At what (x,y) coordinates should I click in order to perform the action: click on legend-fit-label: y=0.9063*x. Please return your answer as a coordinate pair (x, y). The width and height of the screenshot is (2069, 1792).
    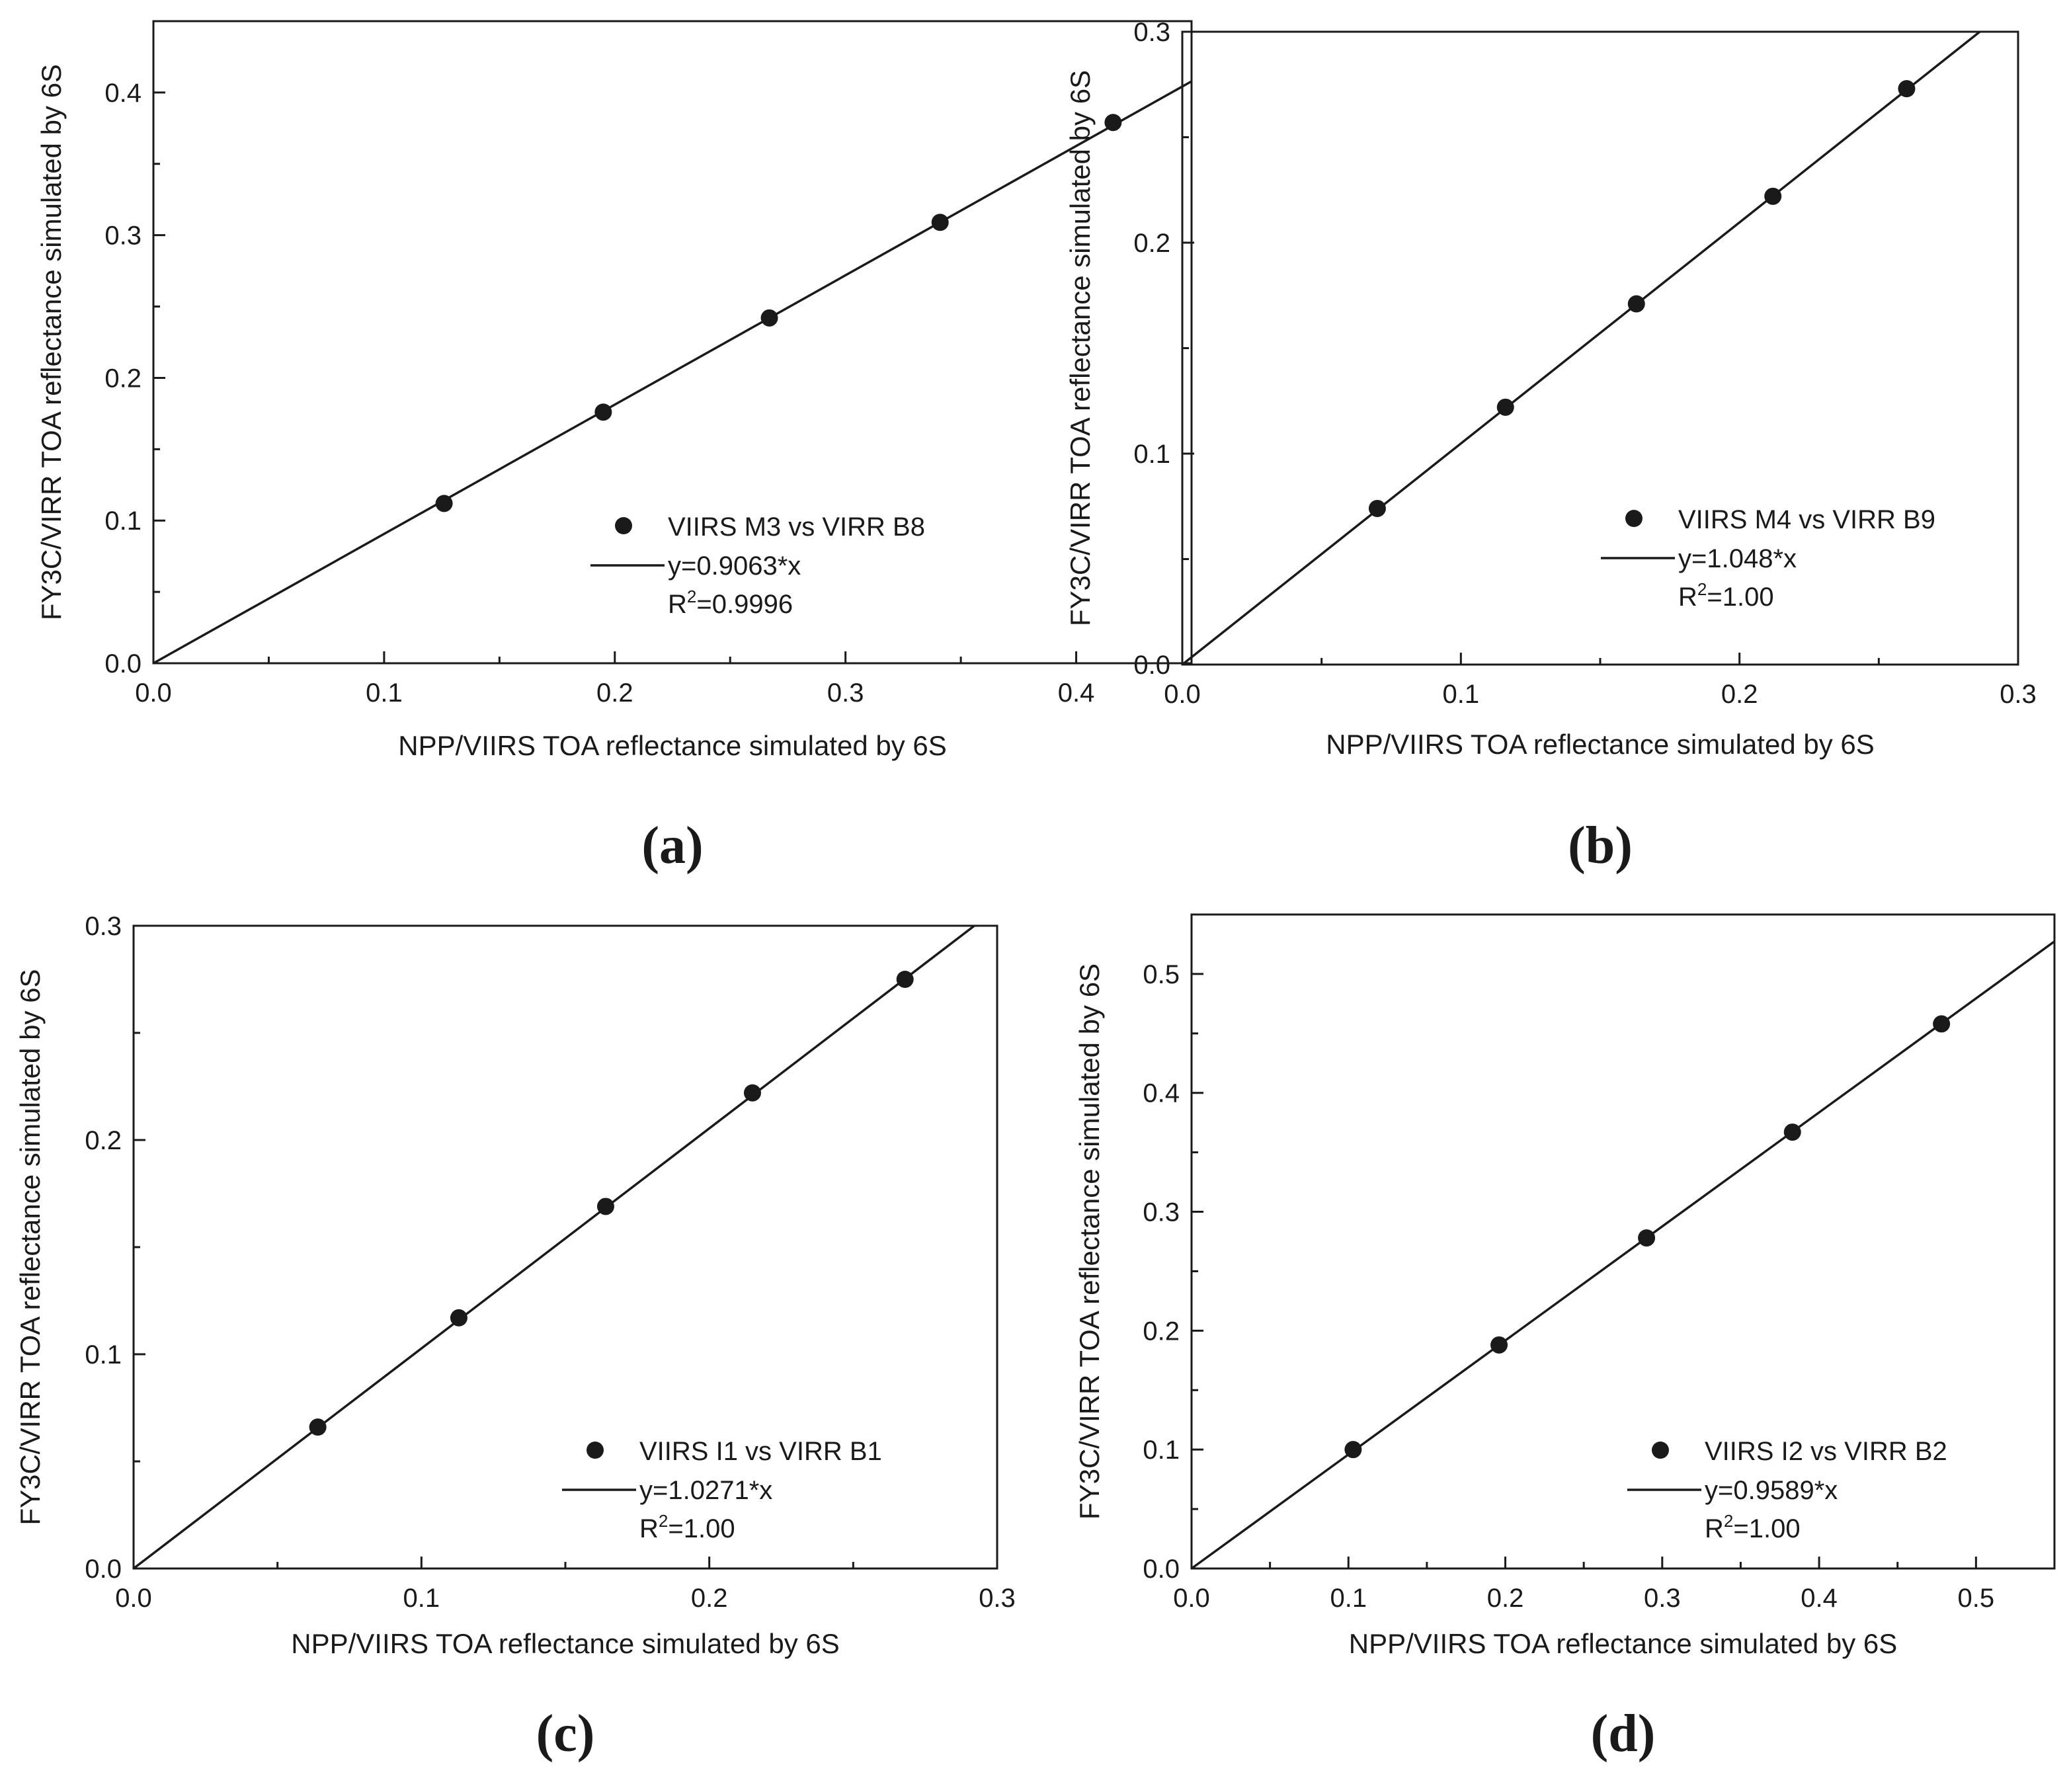
    Looking at the image, I should click on (734, 566).